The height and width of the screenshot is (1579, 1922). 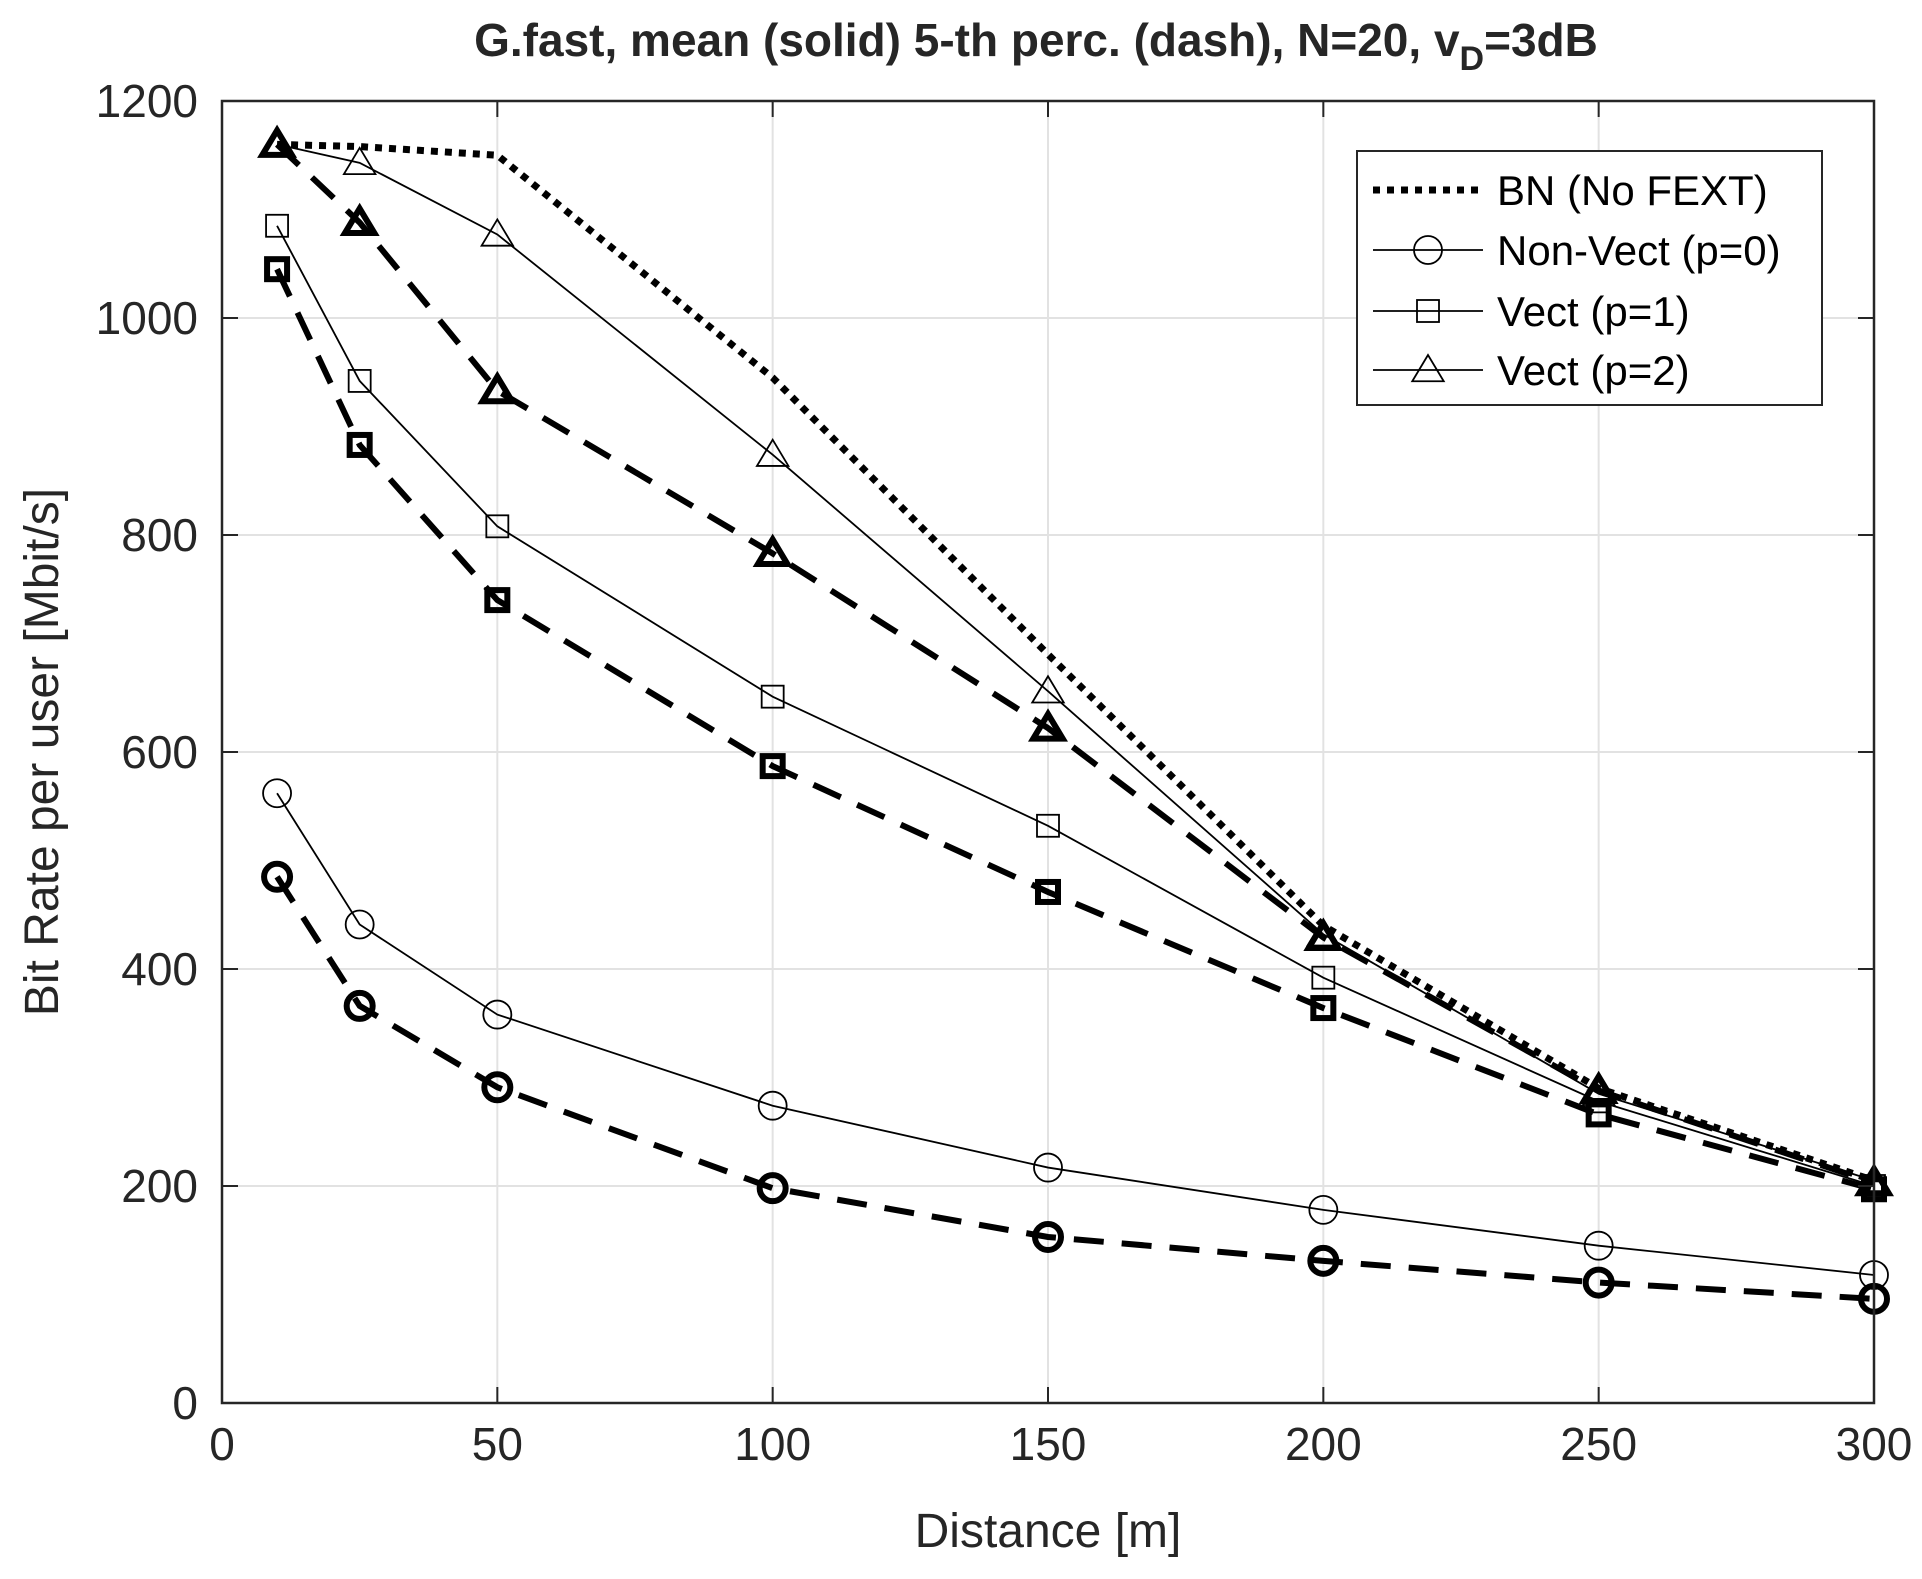 I want to click on legend-label: Non-Vect (p=0), so click(x=1639, y=250).